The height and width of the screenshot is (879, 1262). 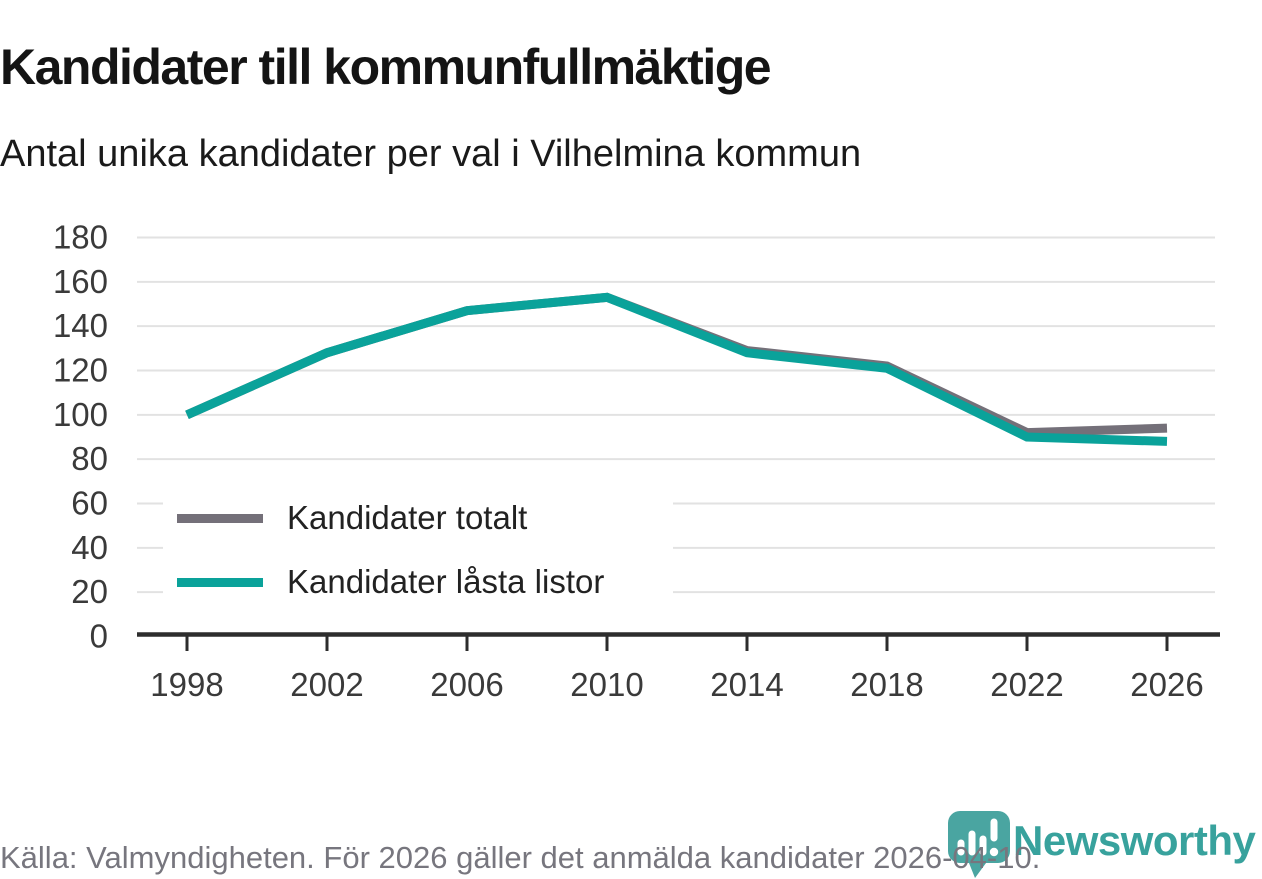 What do you see at coordinates (1134, 840) in the screenshot?
I see `newsworthy-logo-text: Newsworthy` at bounding box center [1134, 840].